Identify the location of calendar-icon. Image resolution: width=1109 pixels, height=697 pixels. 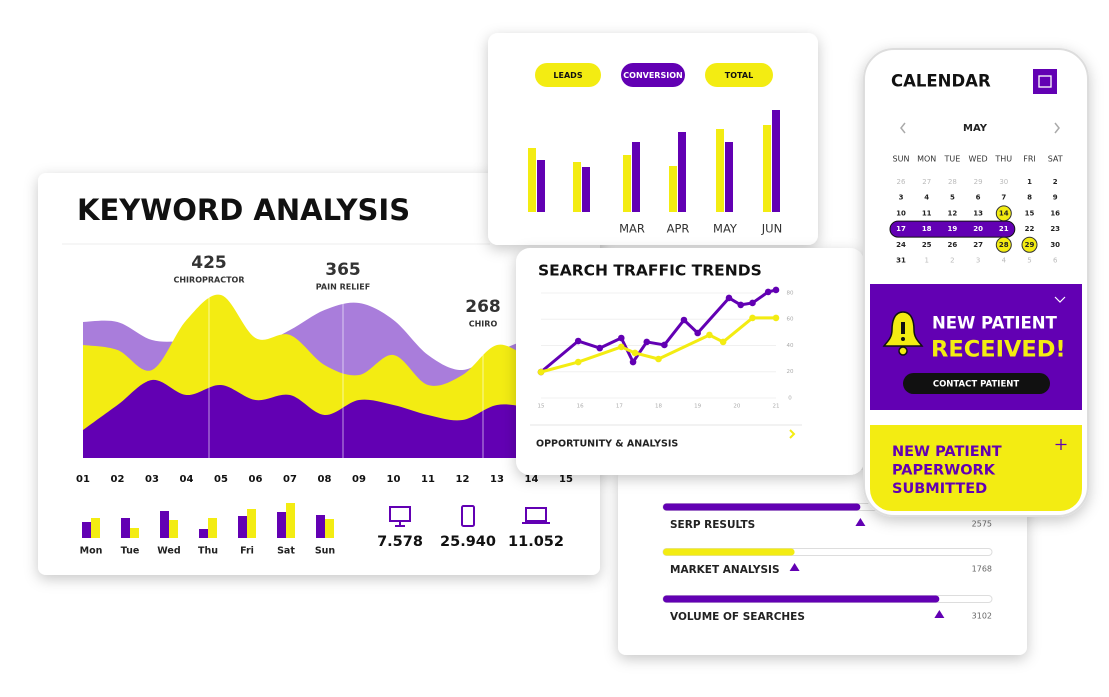
(1045, 81).